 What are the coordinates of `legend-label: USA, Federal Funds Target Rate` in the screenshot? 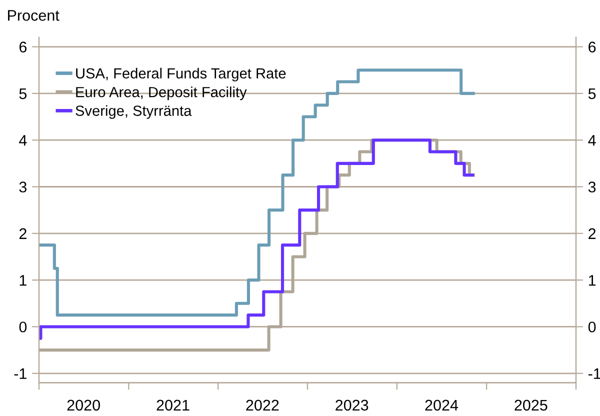 It's located at (181, 75).